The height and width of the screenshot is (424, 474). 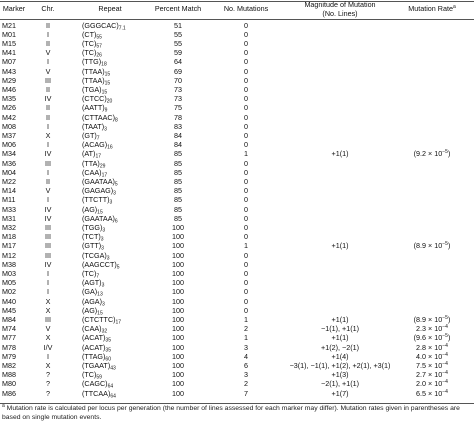 I want to click on mutations: 3, so click(x=246, y=375).